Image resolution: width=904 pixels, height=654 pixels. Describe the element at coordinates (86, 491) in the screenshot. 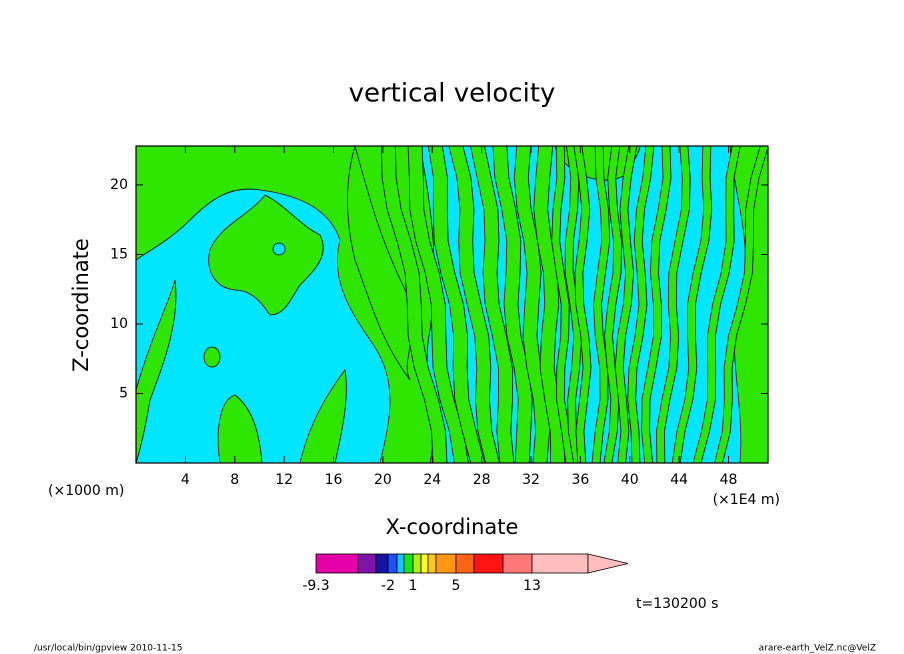

I see `y-unit: (×1000 m)` at that location.